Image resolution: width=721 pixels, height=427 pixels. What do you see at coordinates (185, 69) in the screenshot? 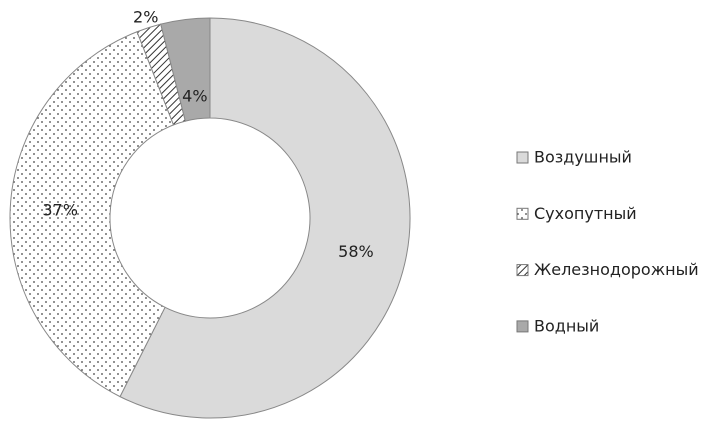
I see `donut-slice` at bounding box center [185, 69].